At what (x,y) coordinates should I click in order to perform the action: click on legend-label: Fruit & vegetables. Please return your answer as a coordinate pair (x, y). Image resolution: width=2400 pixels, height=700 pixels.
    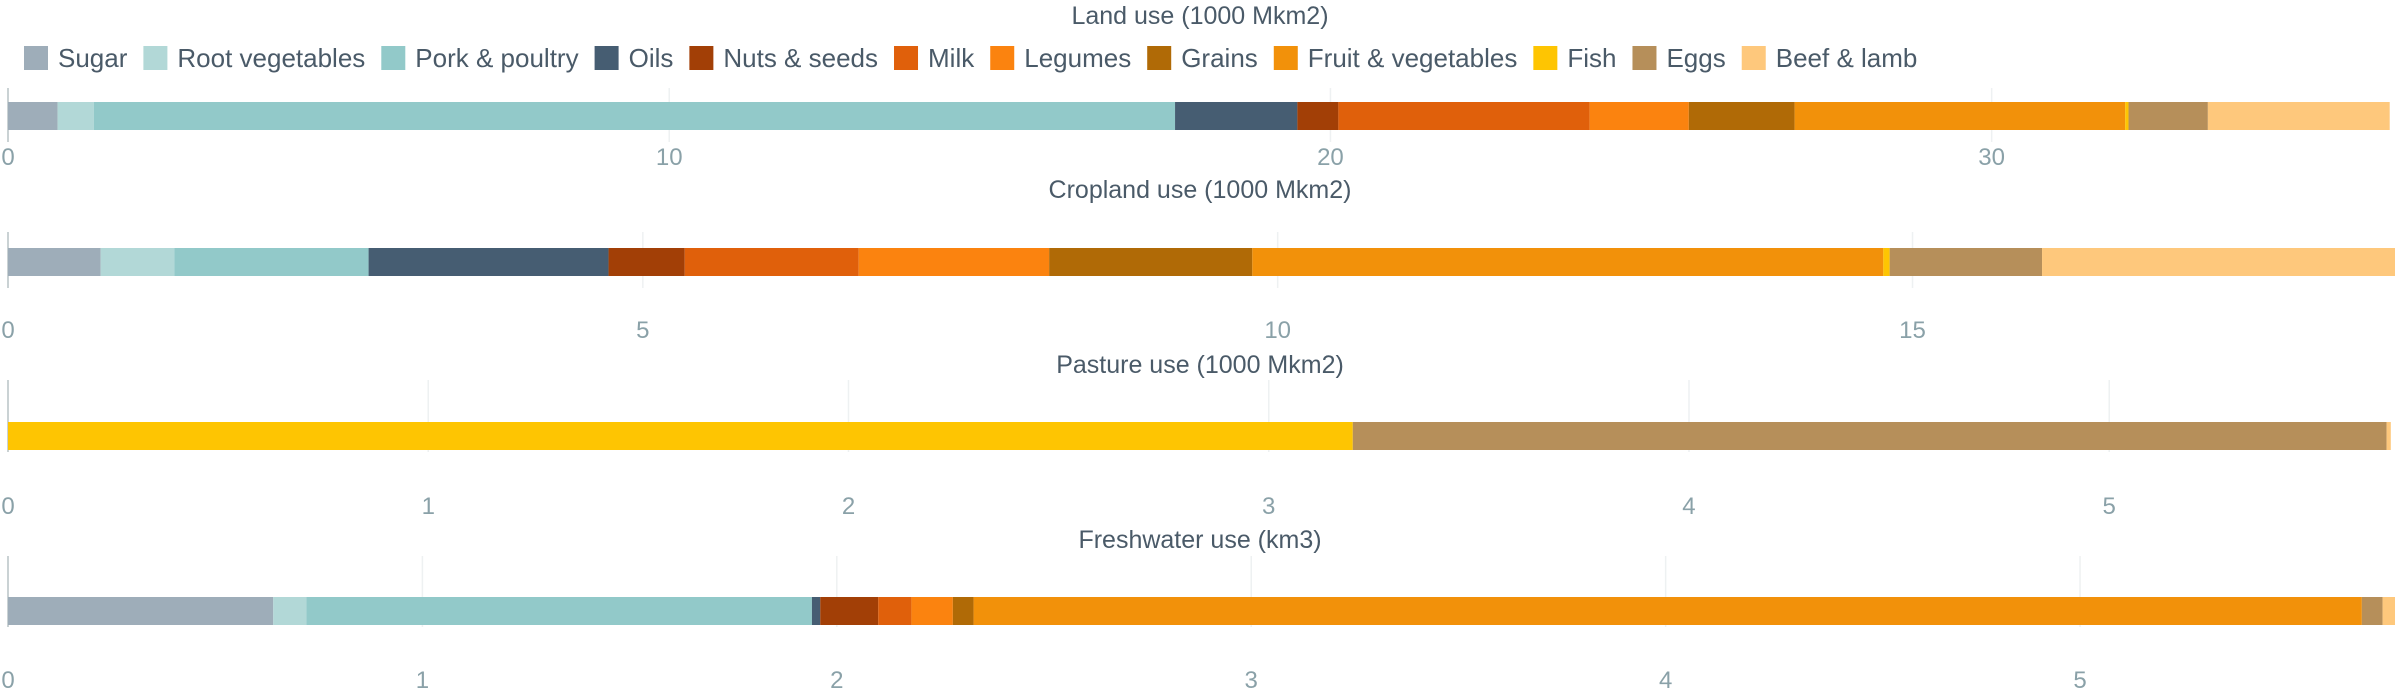
    Looking at the image, I should click on (1413, 58).